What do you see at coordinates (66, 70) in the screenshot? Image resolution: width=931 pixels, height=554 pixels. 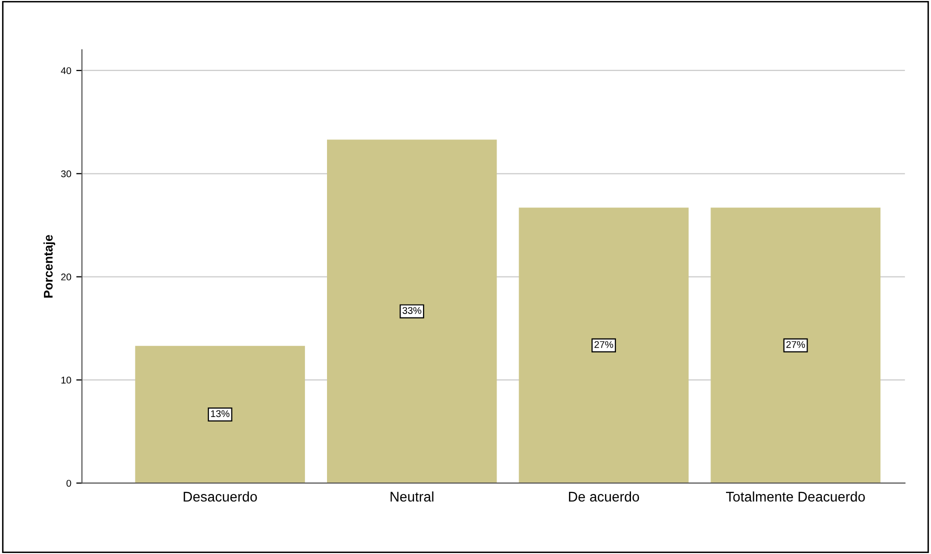 I see `y-tick-label: 40` at bounding box center [66, 70].